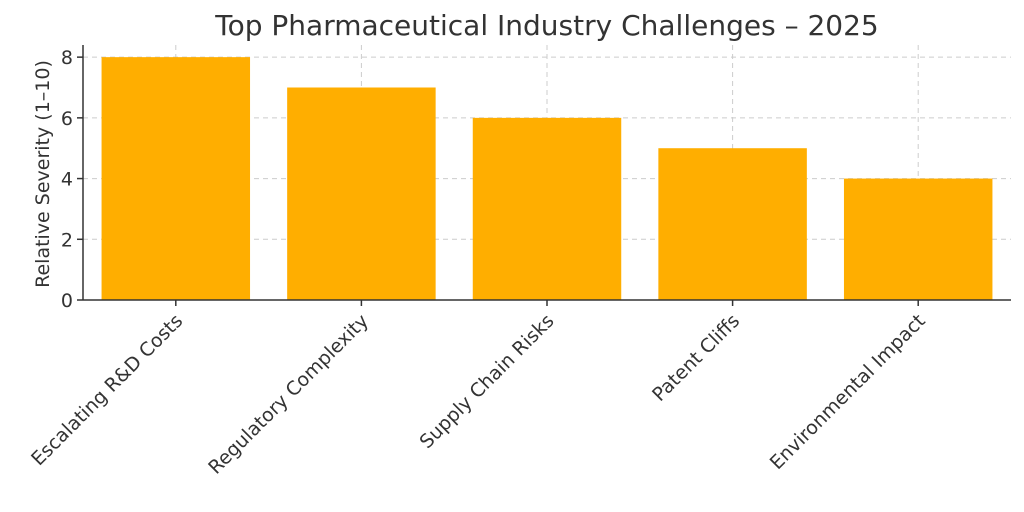 The height and width of the screenshot is (512, 1024). Describe the element at coordinates (67, 180) in the screenshot. I see `y-tick-label: 4` at that location.